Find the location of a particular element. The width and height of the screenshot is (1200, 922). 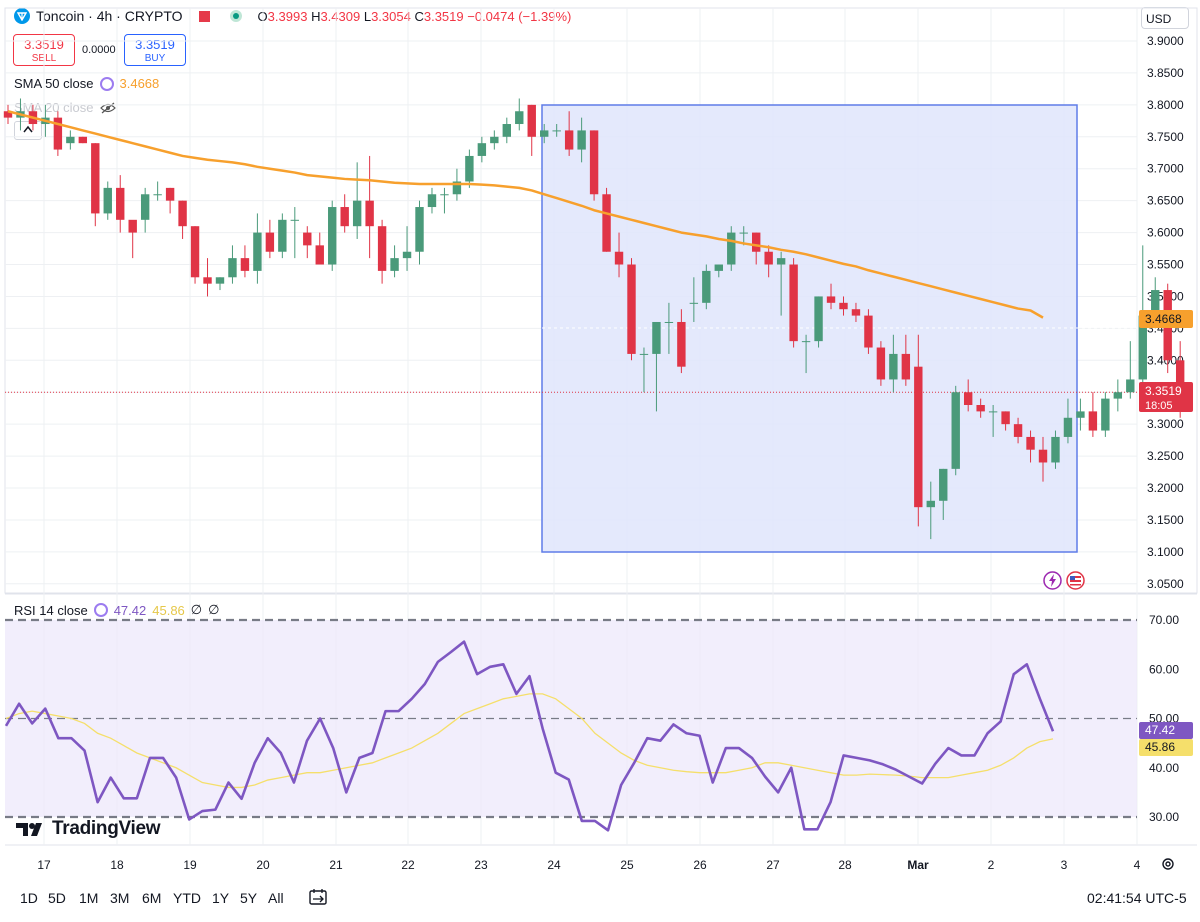

price-axis-label: 3.0500 is located at coordinates (1165, 584).